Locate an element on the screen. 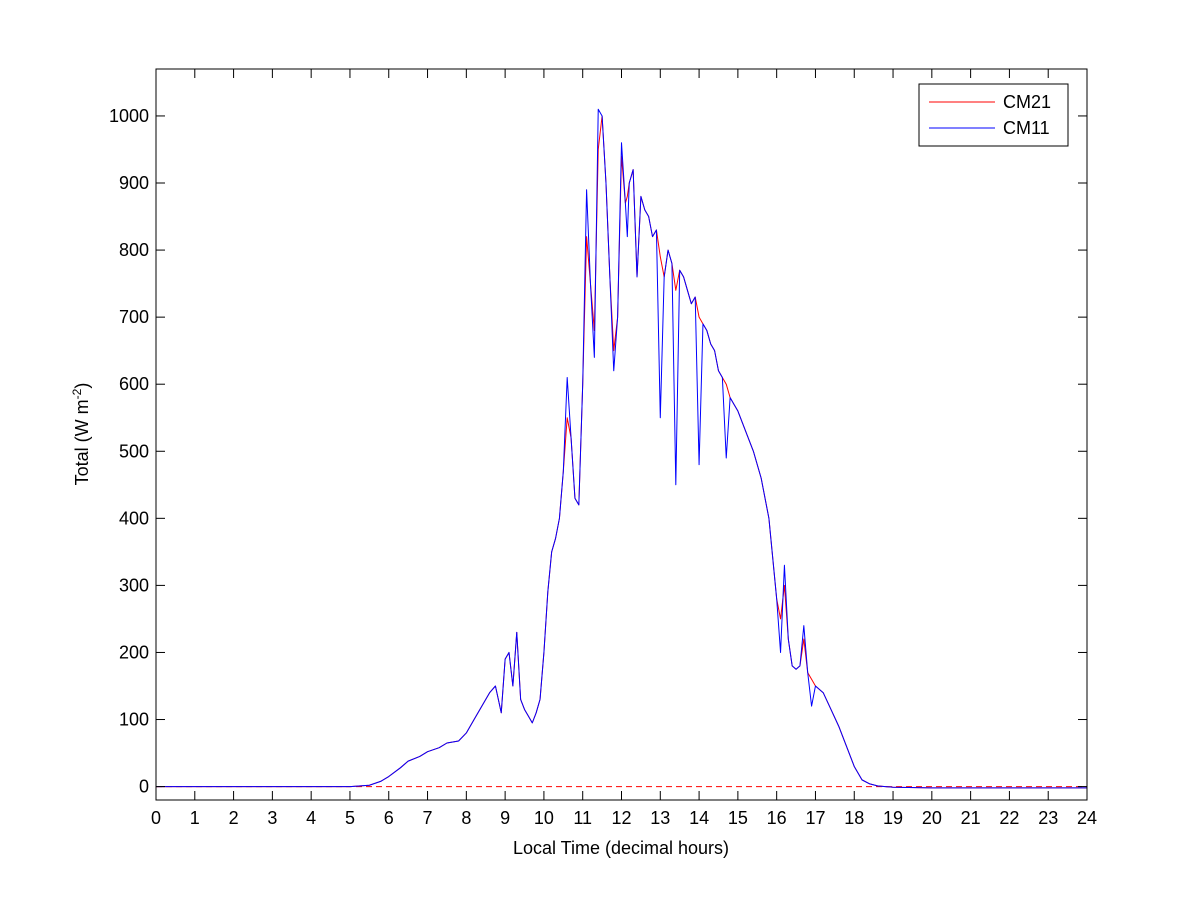  y-tick-label: 0 is located at coordinates (144, 787).